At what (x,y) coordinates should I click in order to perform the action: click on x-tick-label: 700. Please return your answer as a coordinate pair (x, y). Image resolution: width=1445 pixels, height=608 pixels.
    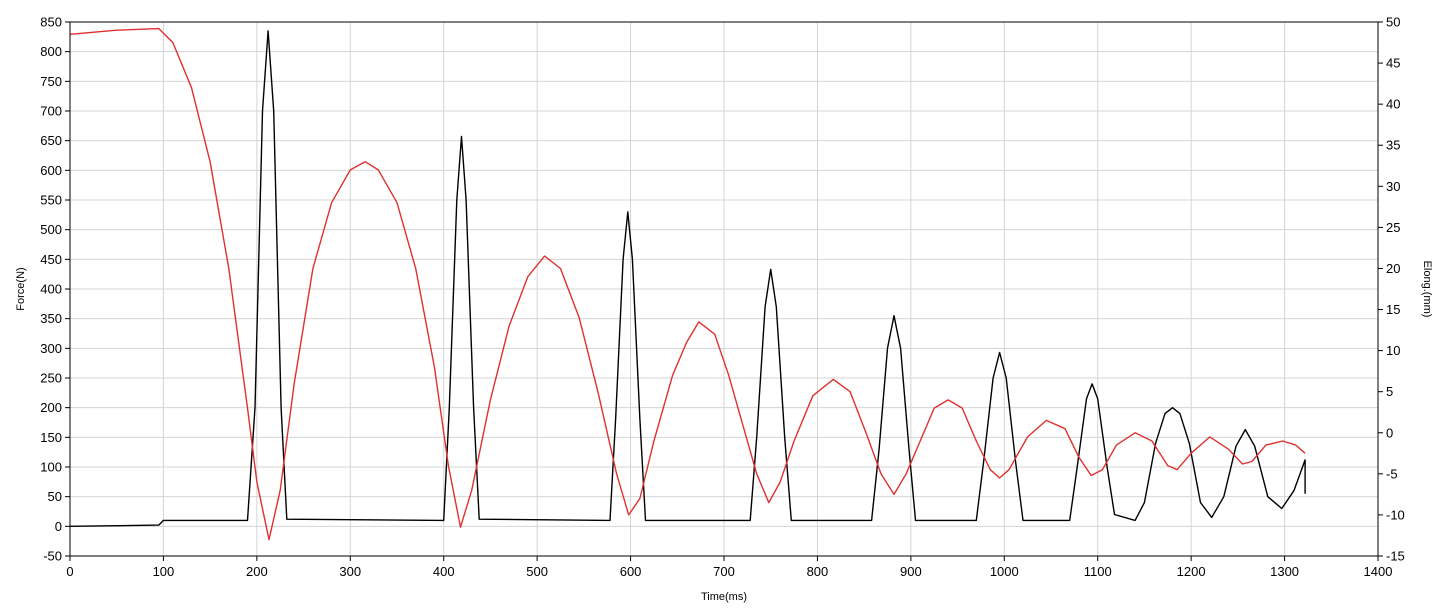
    Looking at the image, I should click on (724, 571).